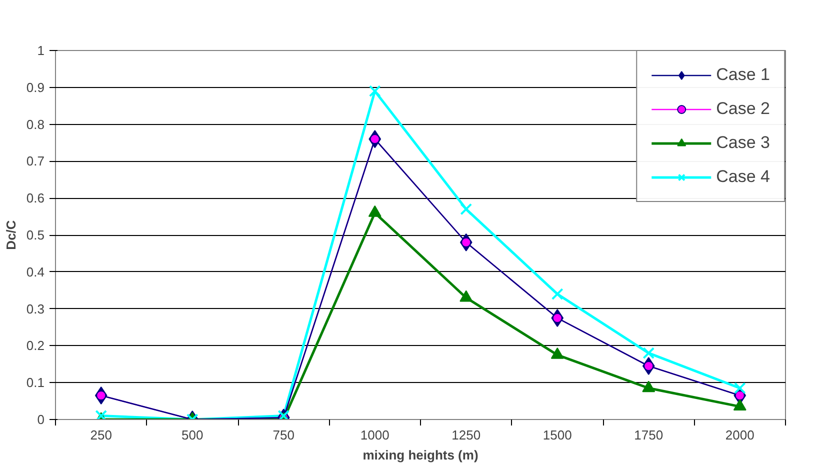 This screenshot has width=819, height=469. Describe the element at coordinates (35, 124) in the screenshot. I see `y-tick-label: 0.8` at that location.